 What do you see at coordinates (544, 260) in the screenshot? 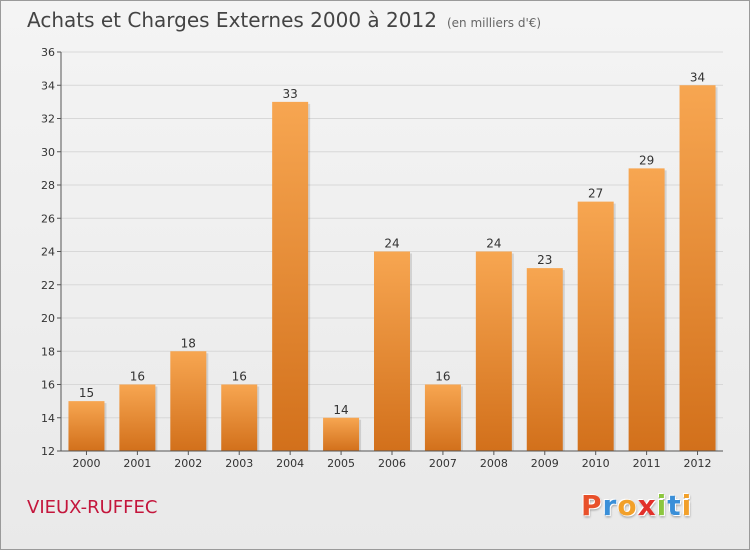
I see `bar-value-label: 23` at bounding box center [544, 260].